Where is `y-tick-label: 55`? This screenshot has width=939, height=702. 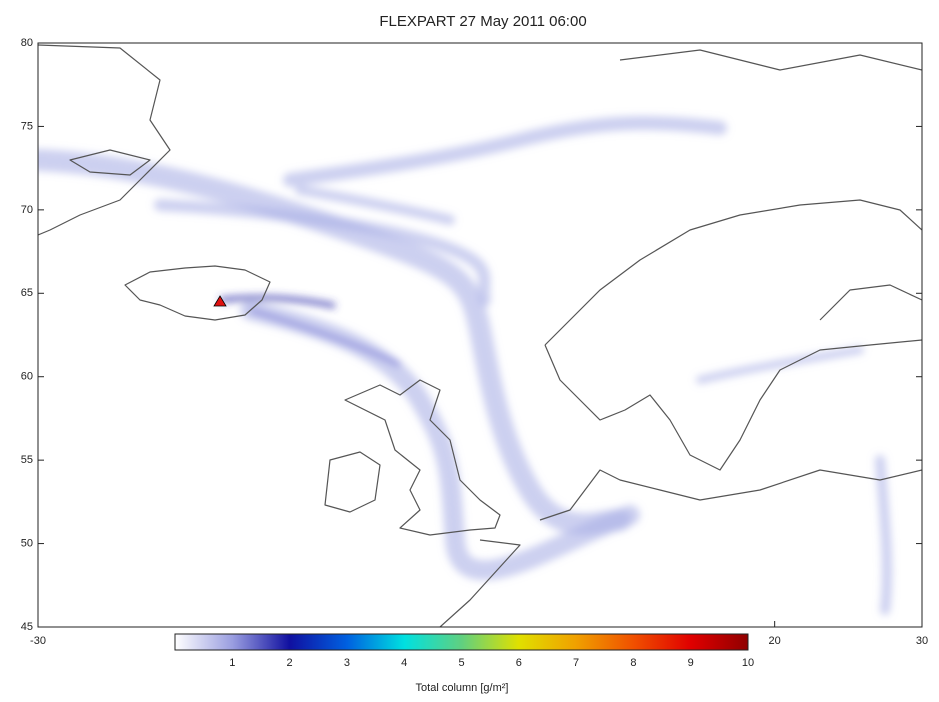 y-tick-label: 55 is located at coordinates (27, 460).